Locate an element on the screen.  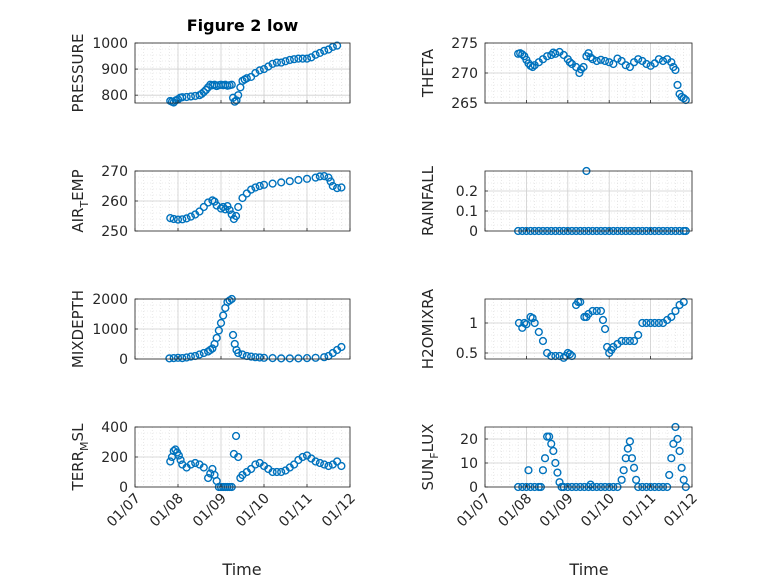
x-tick-label: 01/07 is located at coordinates (124, 511).